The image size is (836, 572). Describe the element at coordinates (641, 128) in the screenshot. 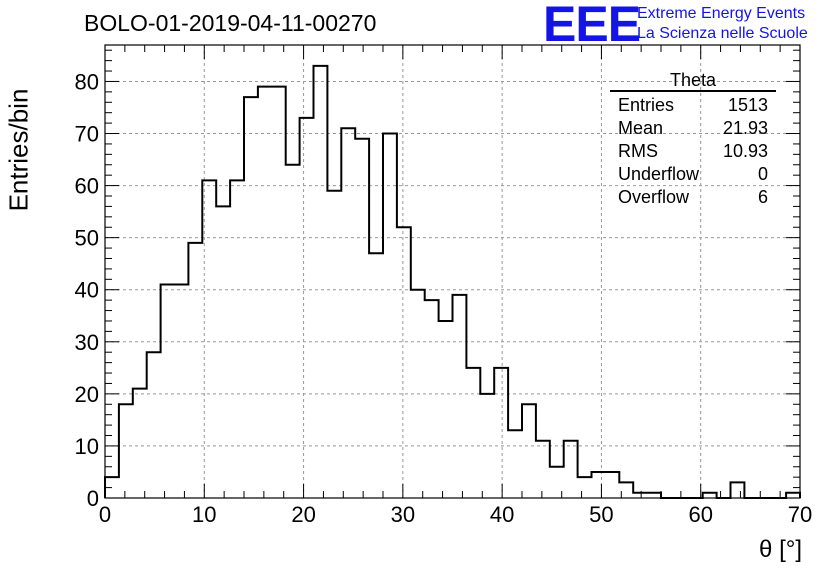

I see `stats-label: Mean` at that location.